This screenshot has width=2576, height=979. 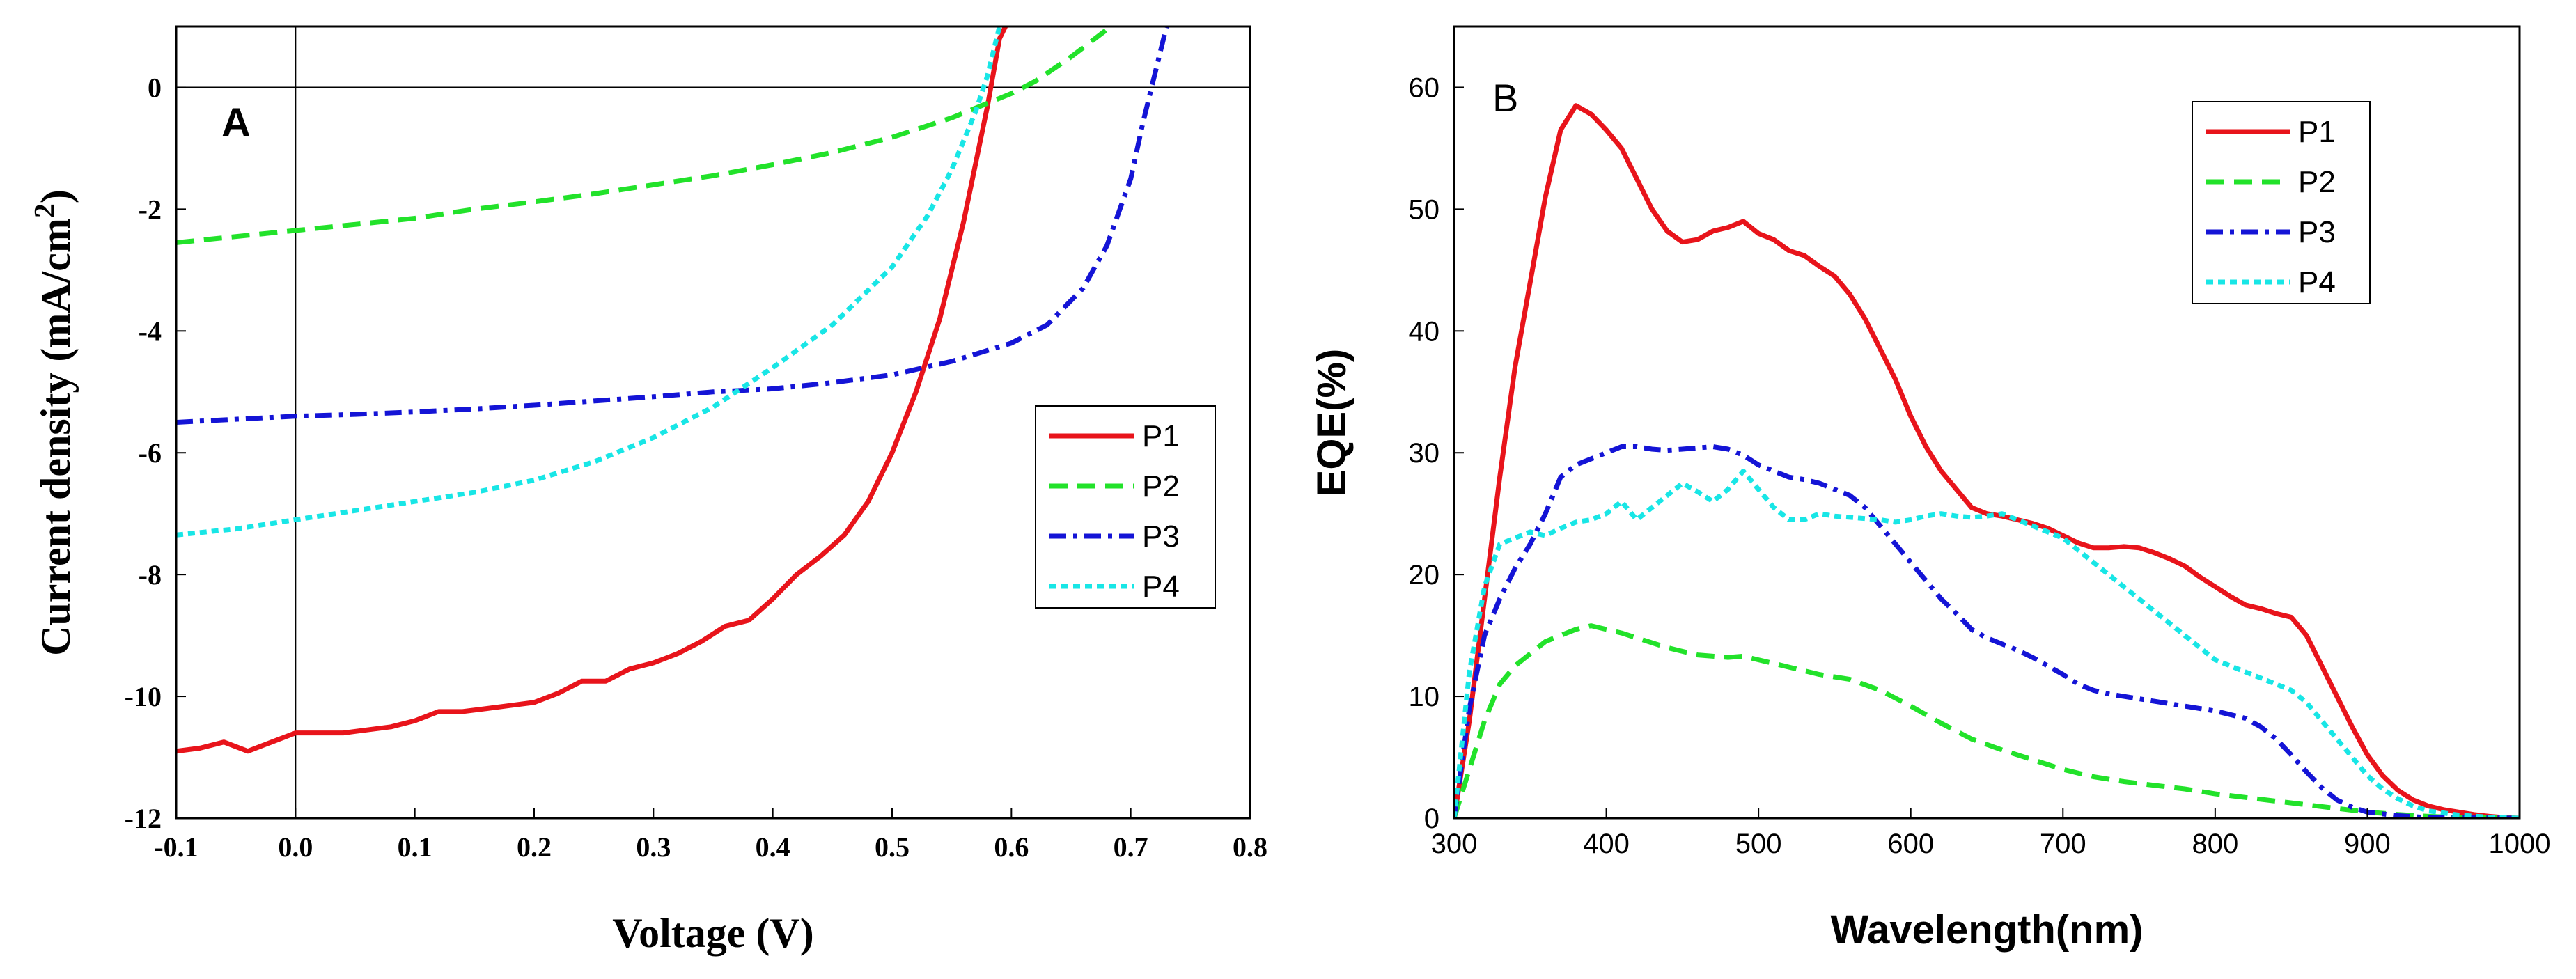 What do you see at coordinates (653, 847) in the screenshot?
I see `x-tick-label: 0.3` at bounding box center [653, 847].